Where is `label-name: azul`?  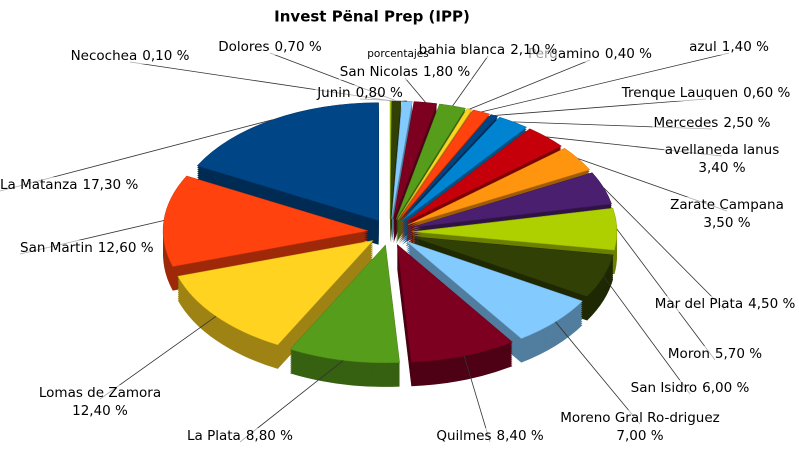 label-name: azul is located at coordinates (703, 47).